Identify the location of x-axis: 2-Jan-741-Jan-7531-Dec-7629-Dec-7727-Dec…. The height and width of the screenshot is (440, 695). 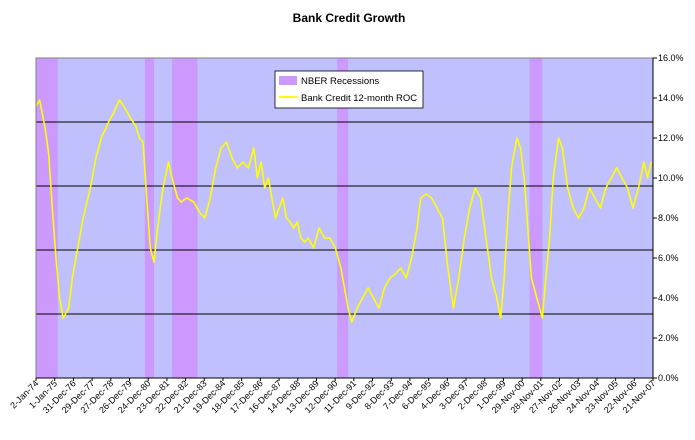
(332, 396).